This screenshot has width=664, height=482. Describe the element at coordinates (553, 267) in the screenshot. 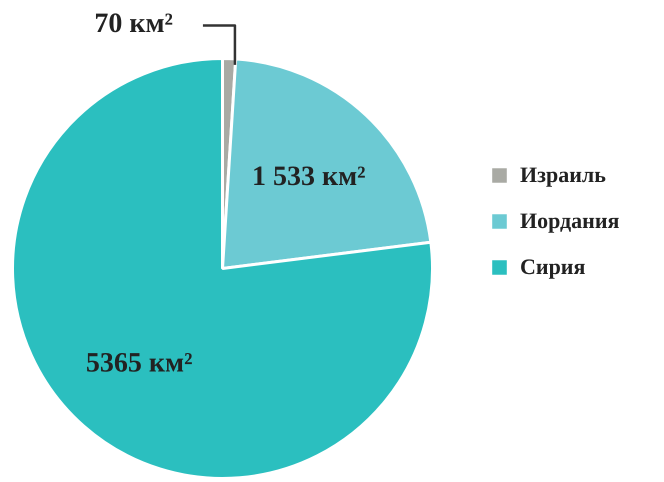

I see `legend-label: Сирия` at that location.